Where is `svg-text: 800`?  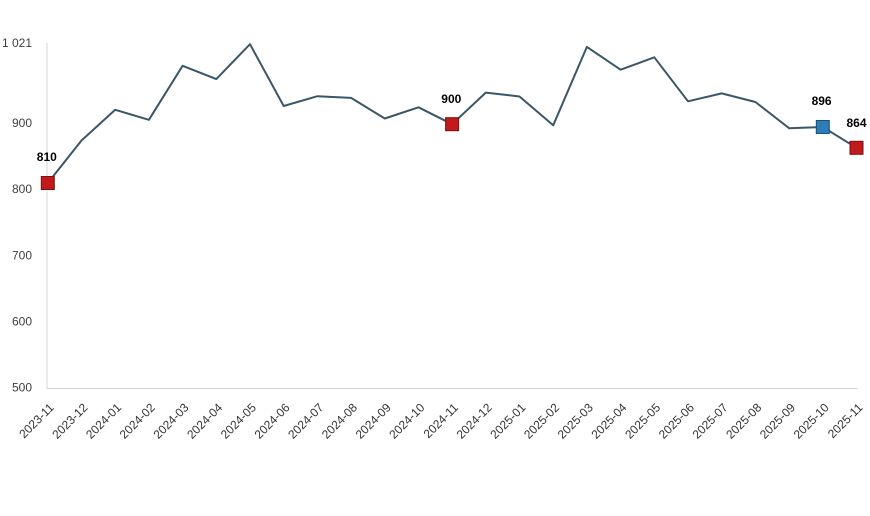
svg-text: 800 is located at coordinates (22, 189).